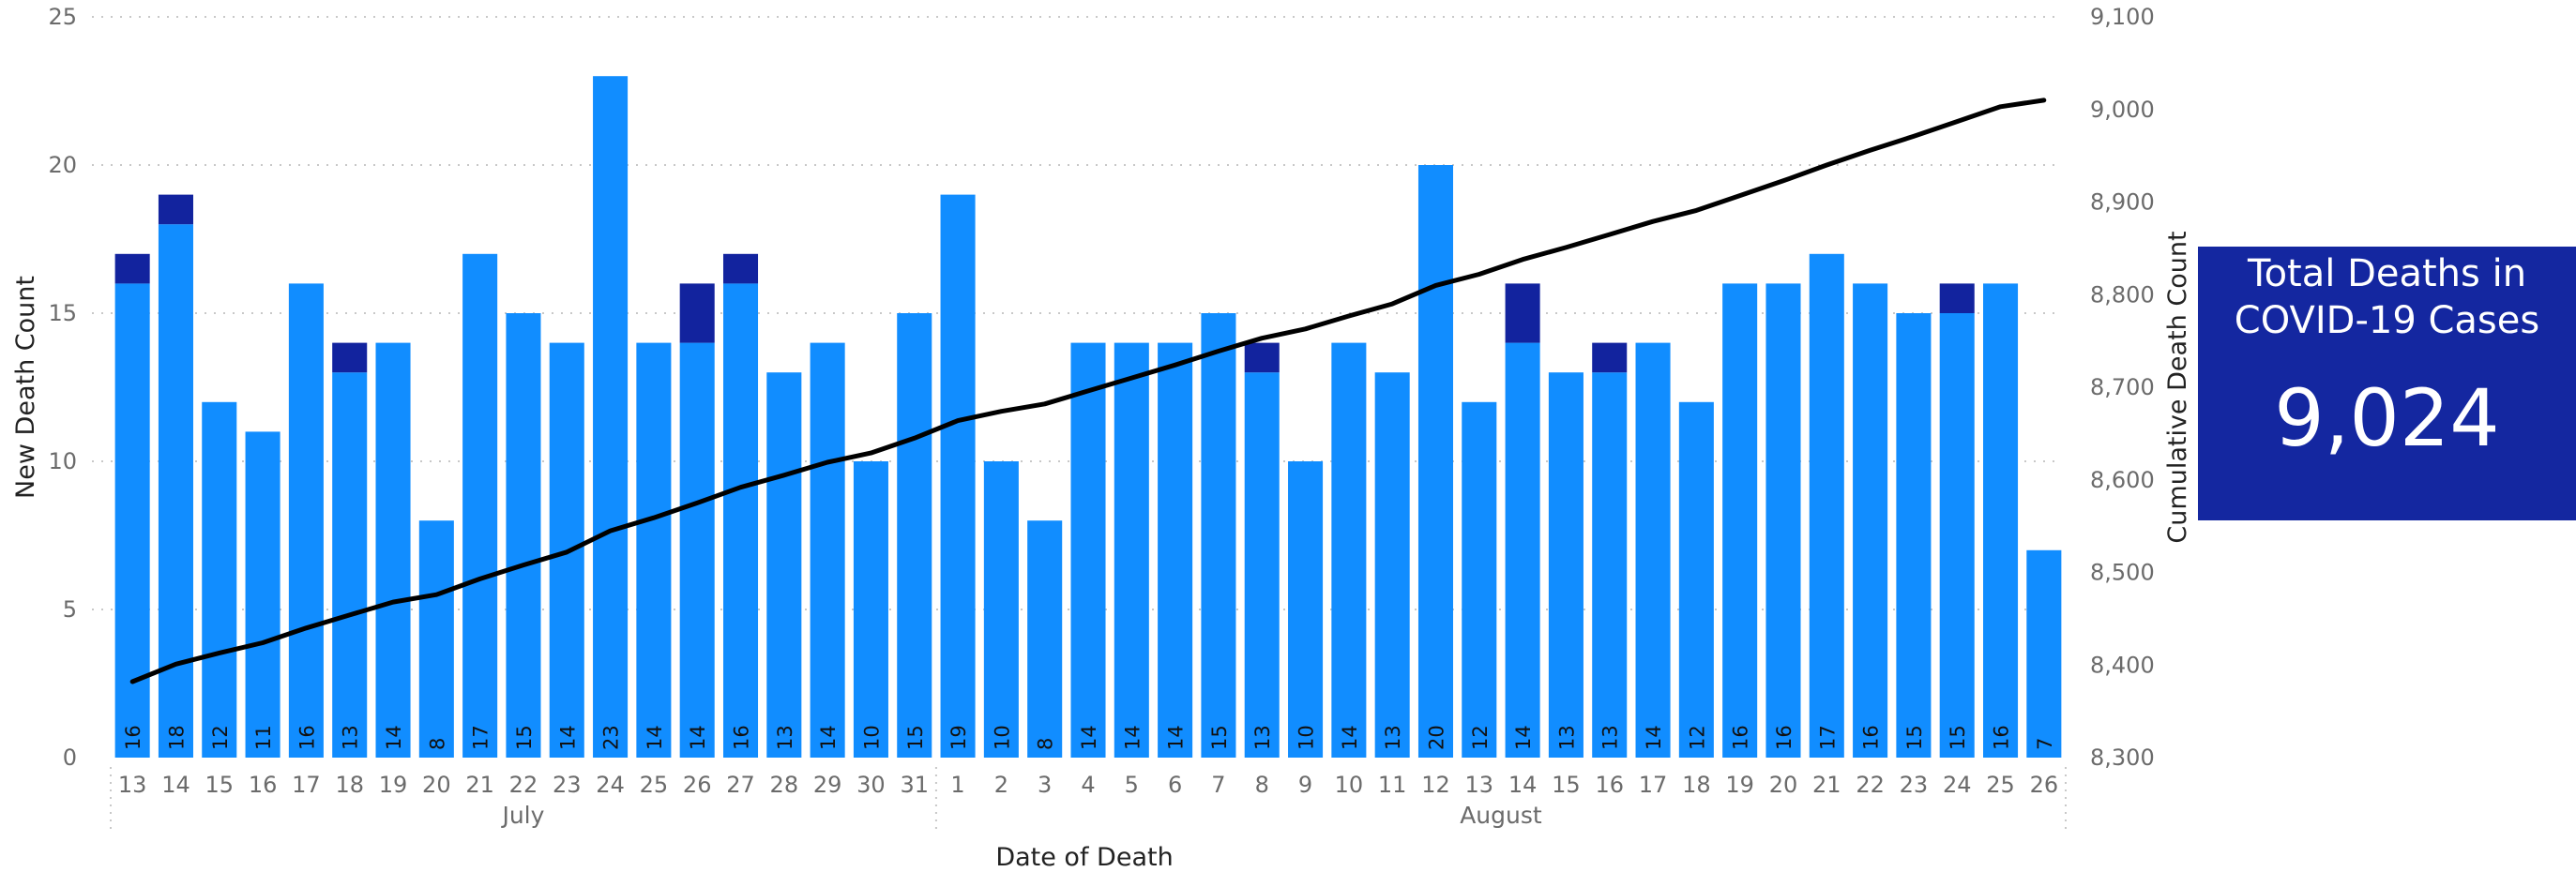 The width and height of the screenshot is (2576, 872). What do you see at coordinates (1262, 785) in the screenshot?
I see `x-tick-label: 8` at bounding box center [1262, 785].